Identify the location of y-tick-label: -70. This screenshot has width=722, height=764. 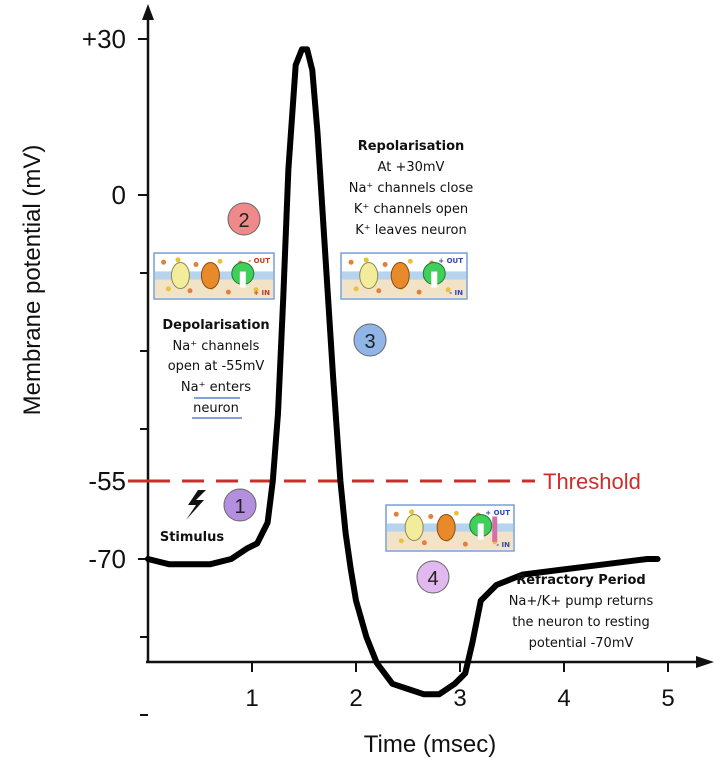
(107, 559).